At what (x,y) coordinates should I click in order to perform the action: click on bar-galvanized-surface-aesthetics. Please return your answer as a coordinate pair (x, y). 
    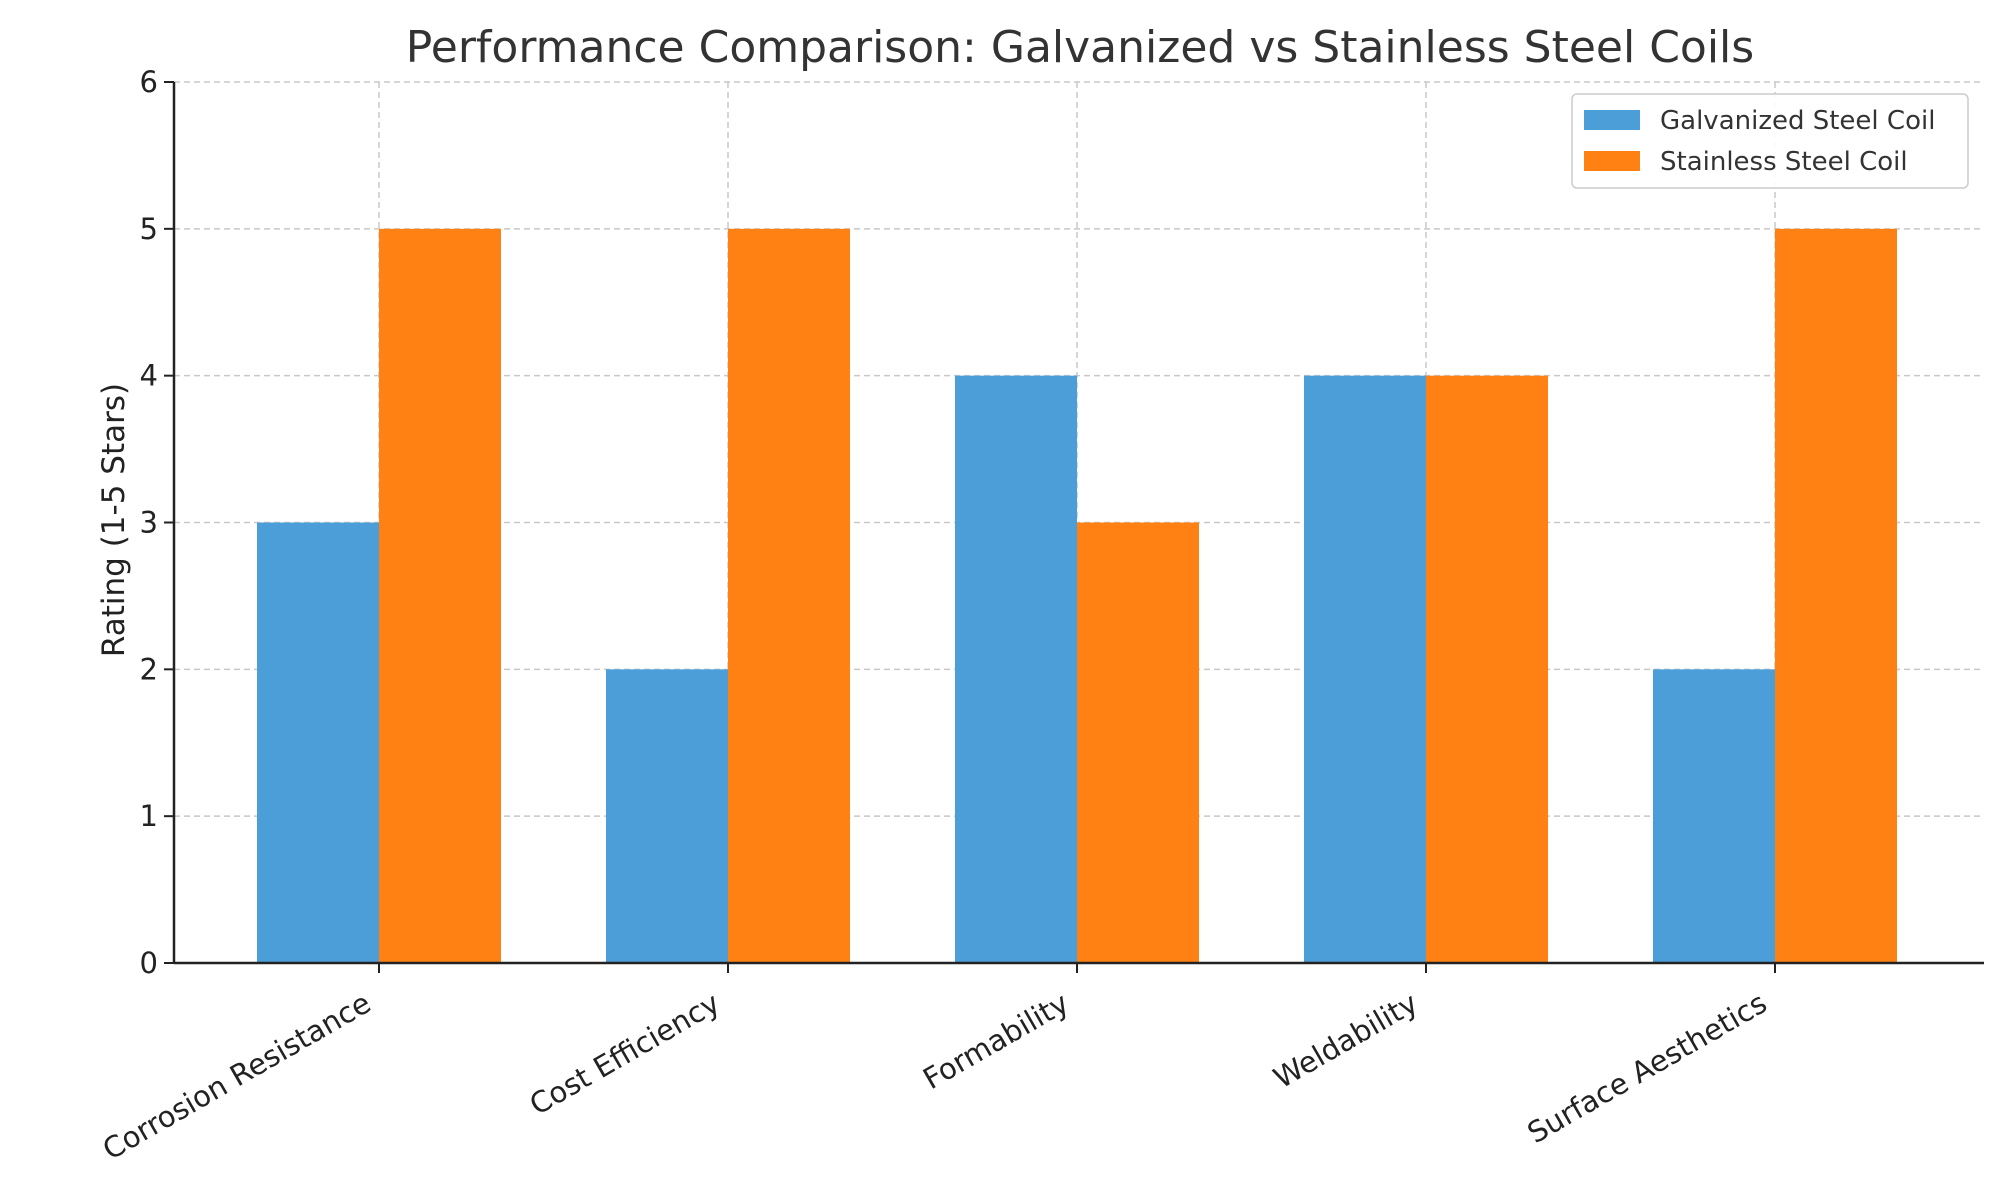
    Looking at the image, I should click on (1714, 816).